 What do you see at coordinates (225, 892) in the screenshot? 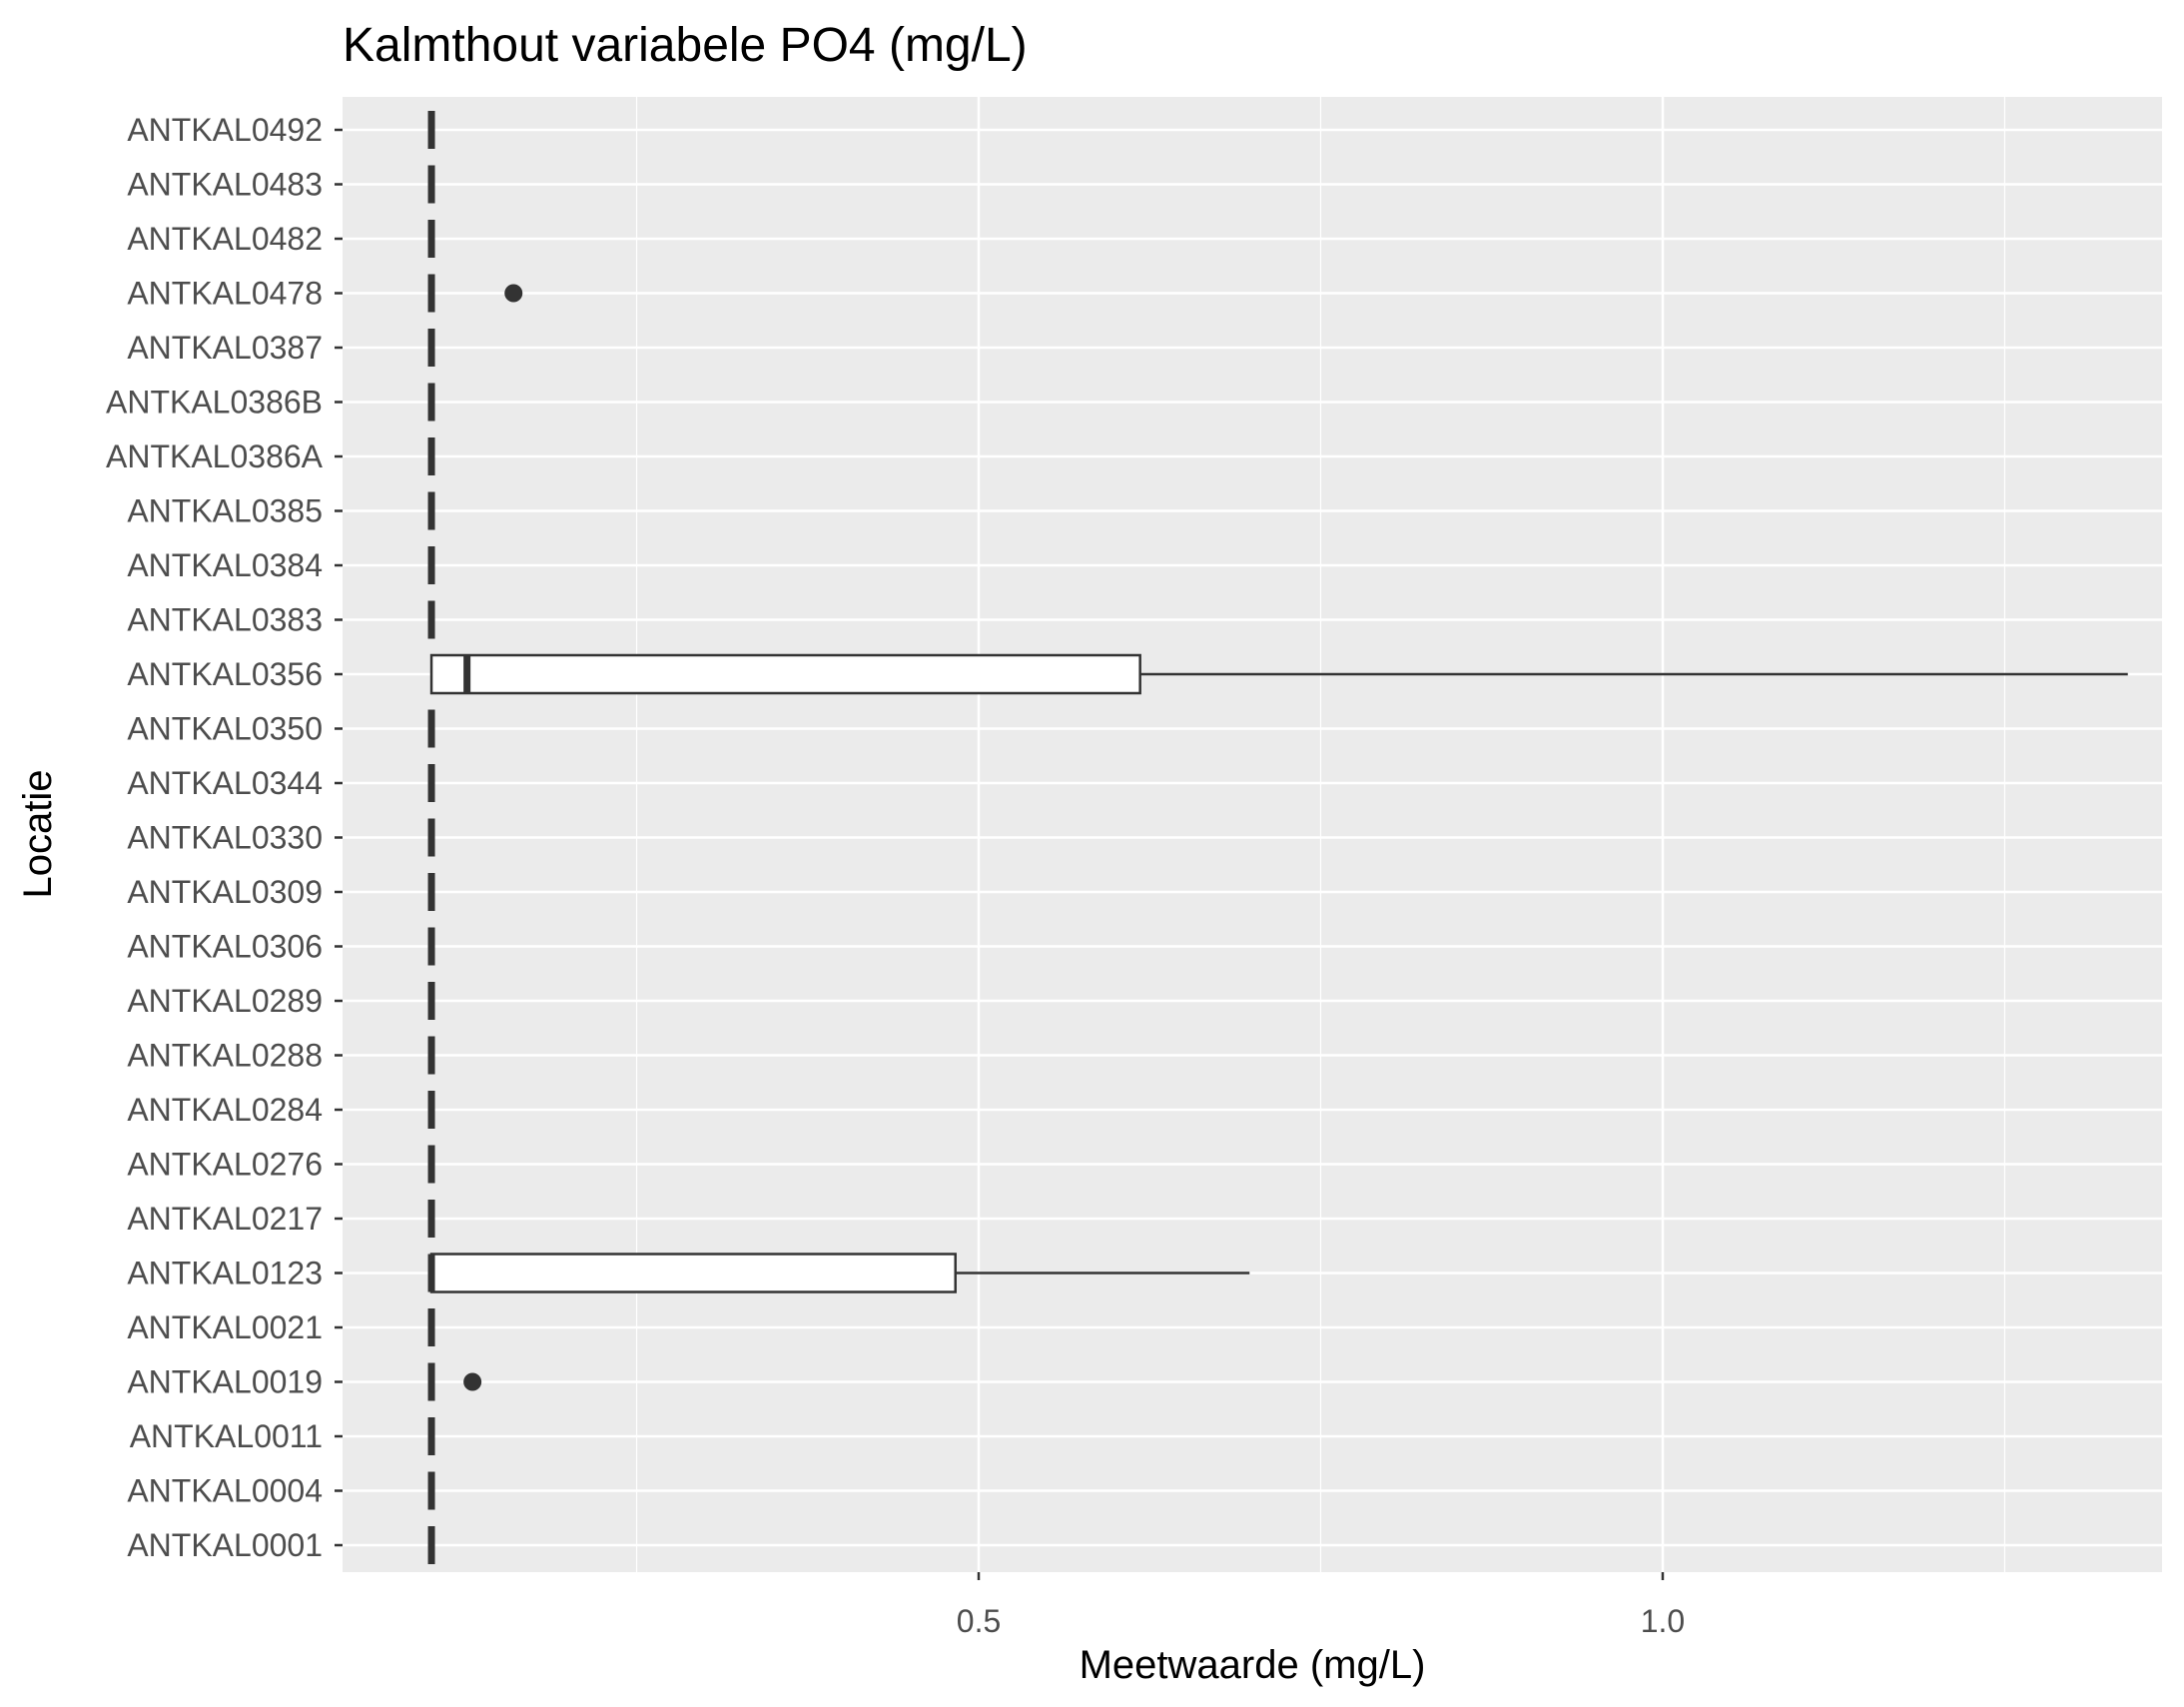
I see `y-tick-label: ANTKAL0309` at bounding box center [225, 892].